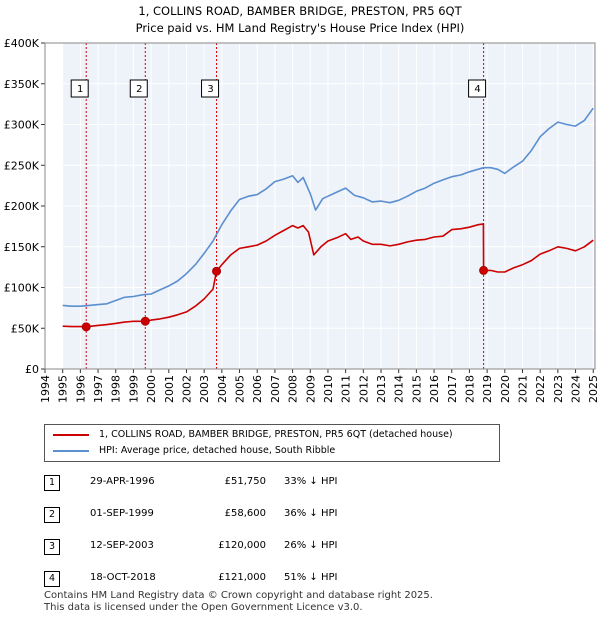 The height and width of the screenshot is (620, 600). Describe the element at coordinates (22, 125) in the screenshot. I see `y-tick-label: £300K` at that location.